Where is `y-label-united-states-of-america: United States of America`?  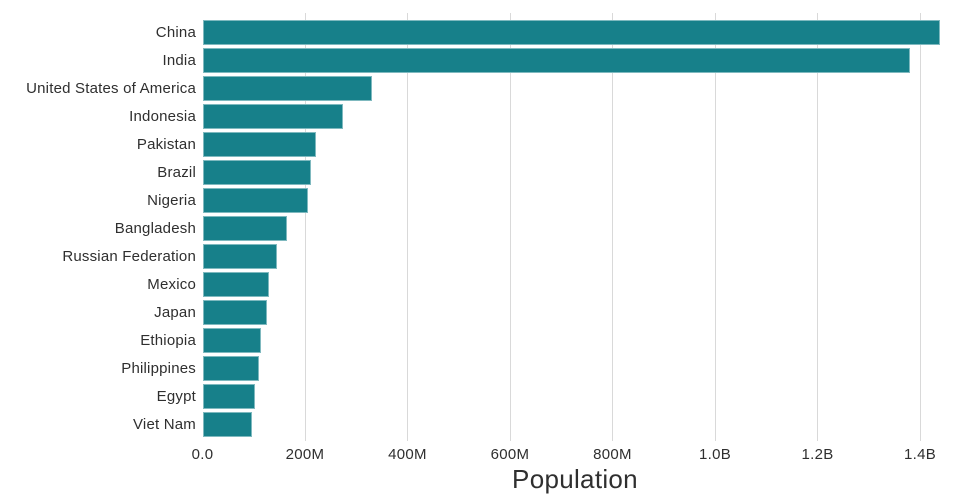 y-label-united-states-of-america: United States of America is located at coordinates (111, 88).